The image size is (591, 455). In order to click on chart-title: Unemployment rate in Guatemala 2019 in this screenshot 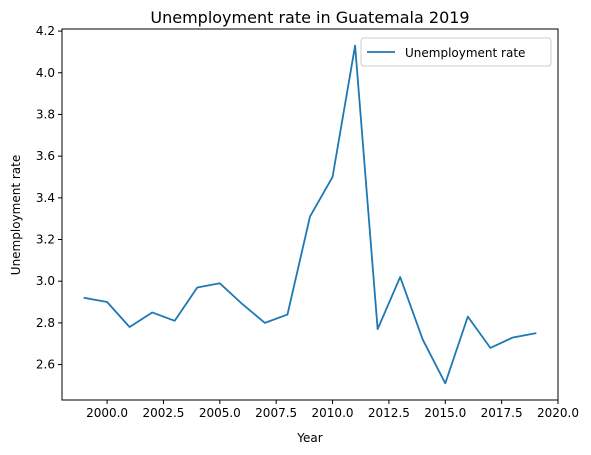, I will do `click(309, 17)`.